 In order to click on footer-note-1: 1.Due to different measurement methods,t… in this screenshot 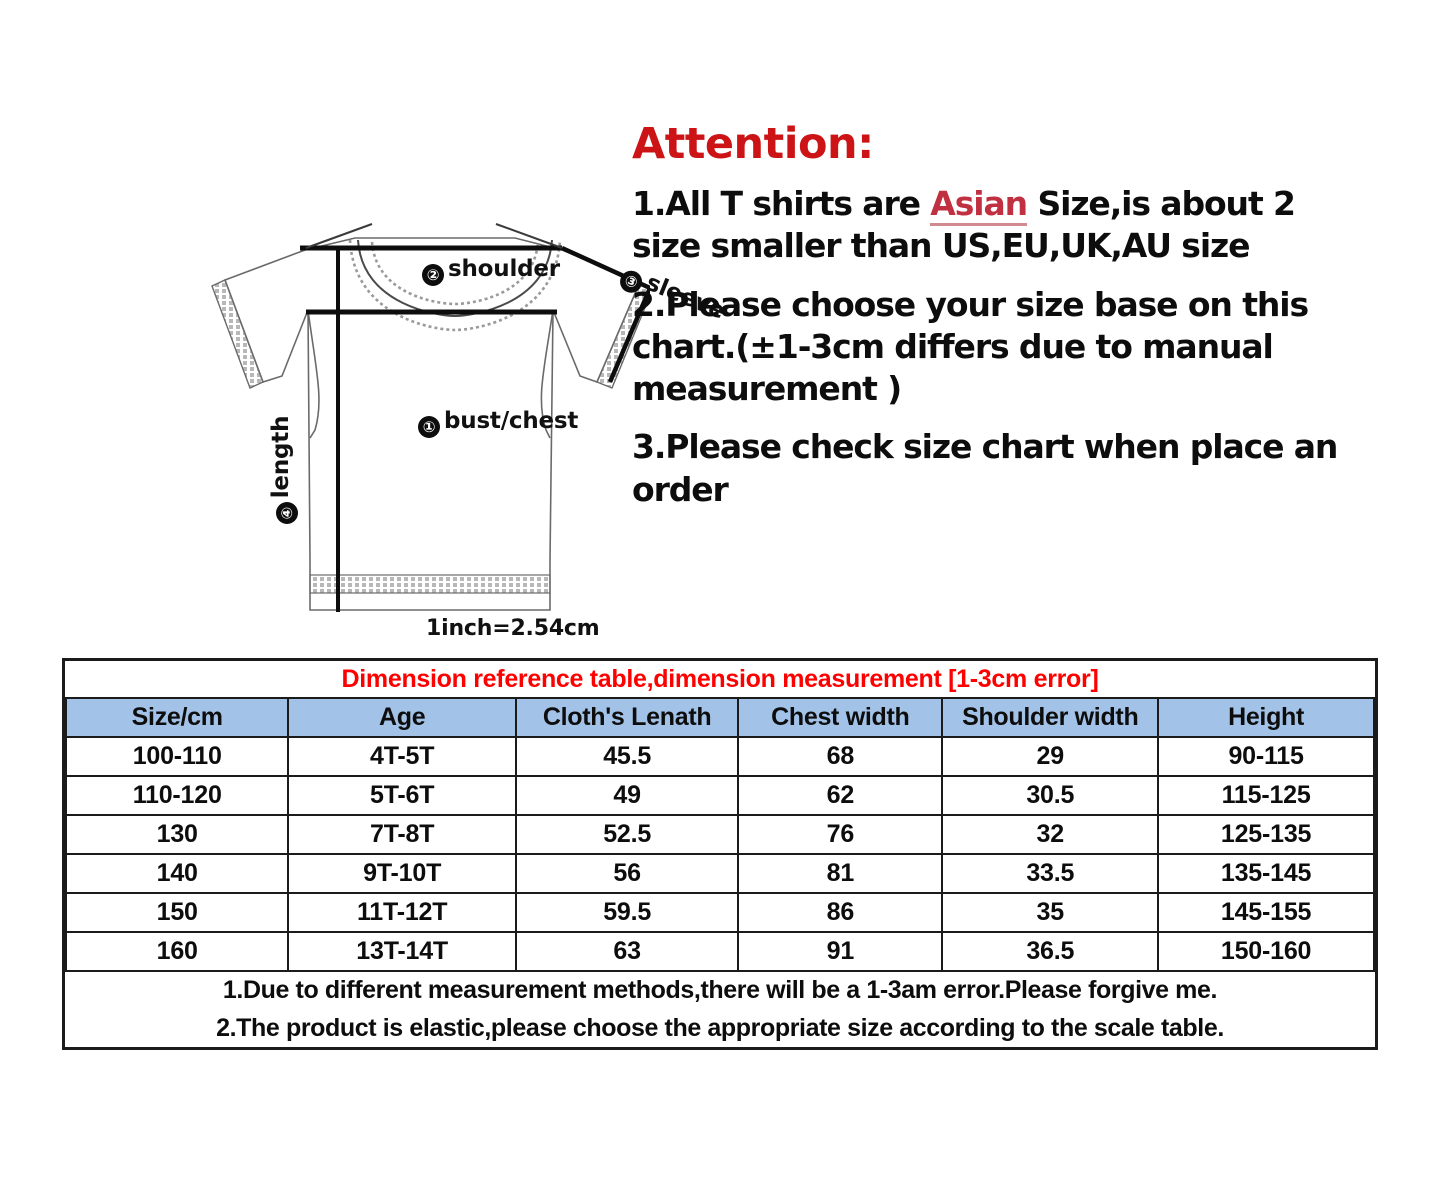, I will do `click(720, 990)`.